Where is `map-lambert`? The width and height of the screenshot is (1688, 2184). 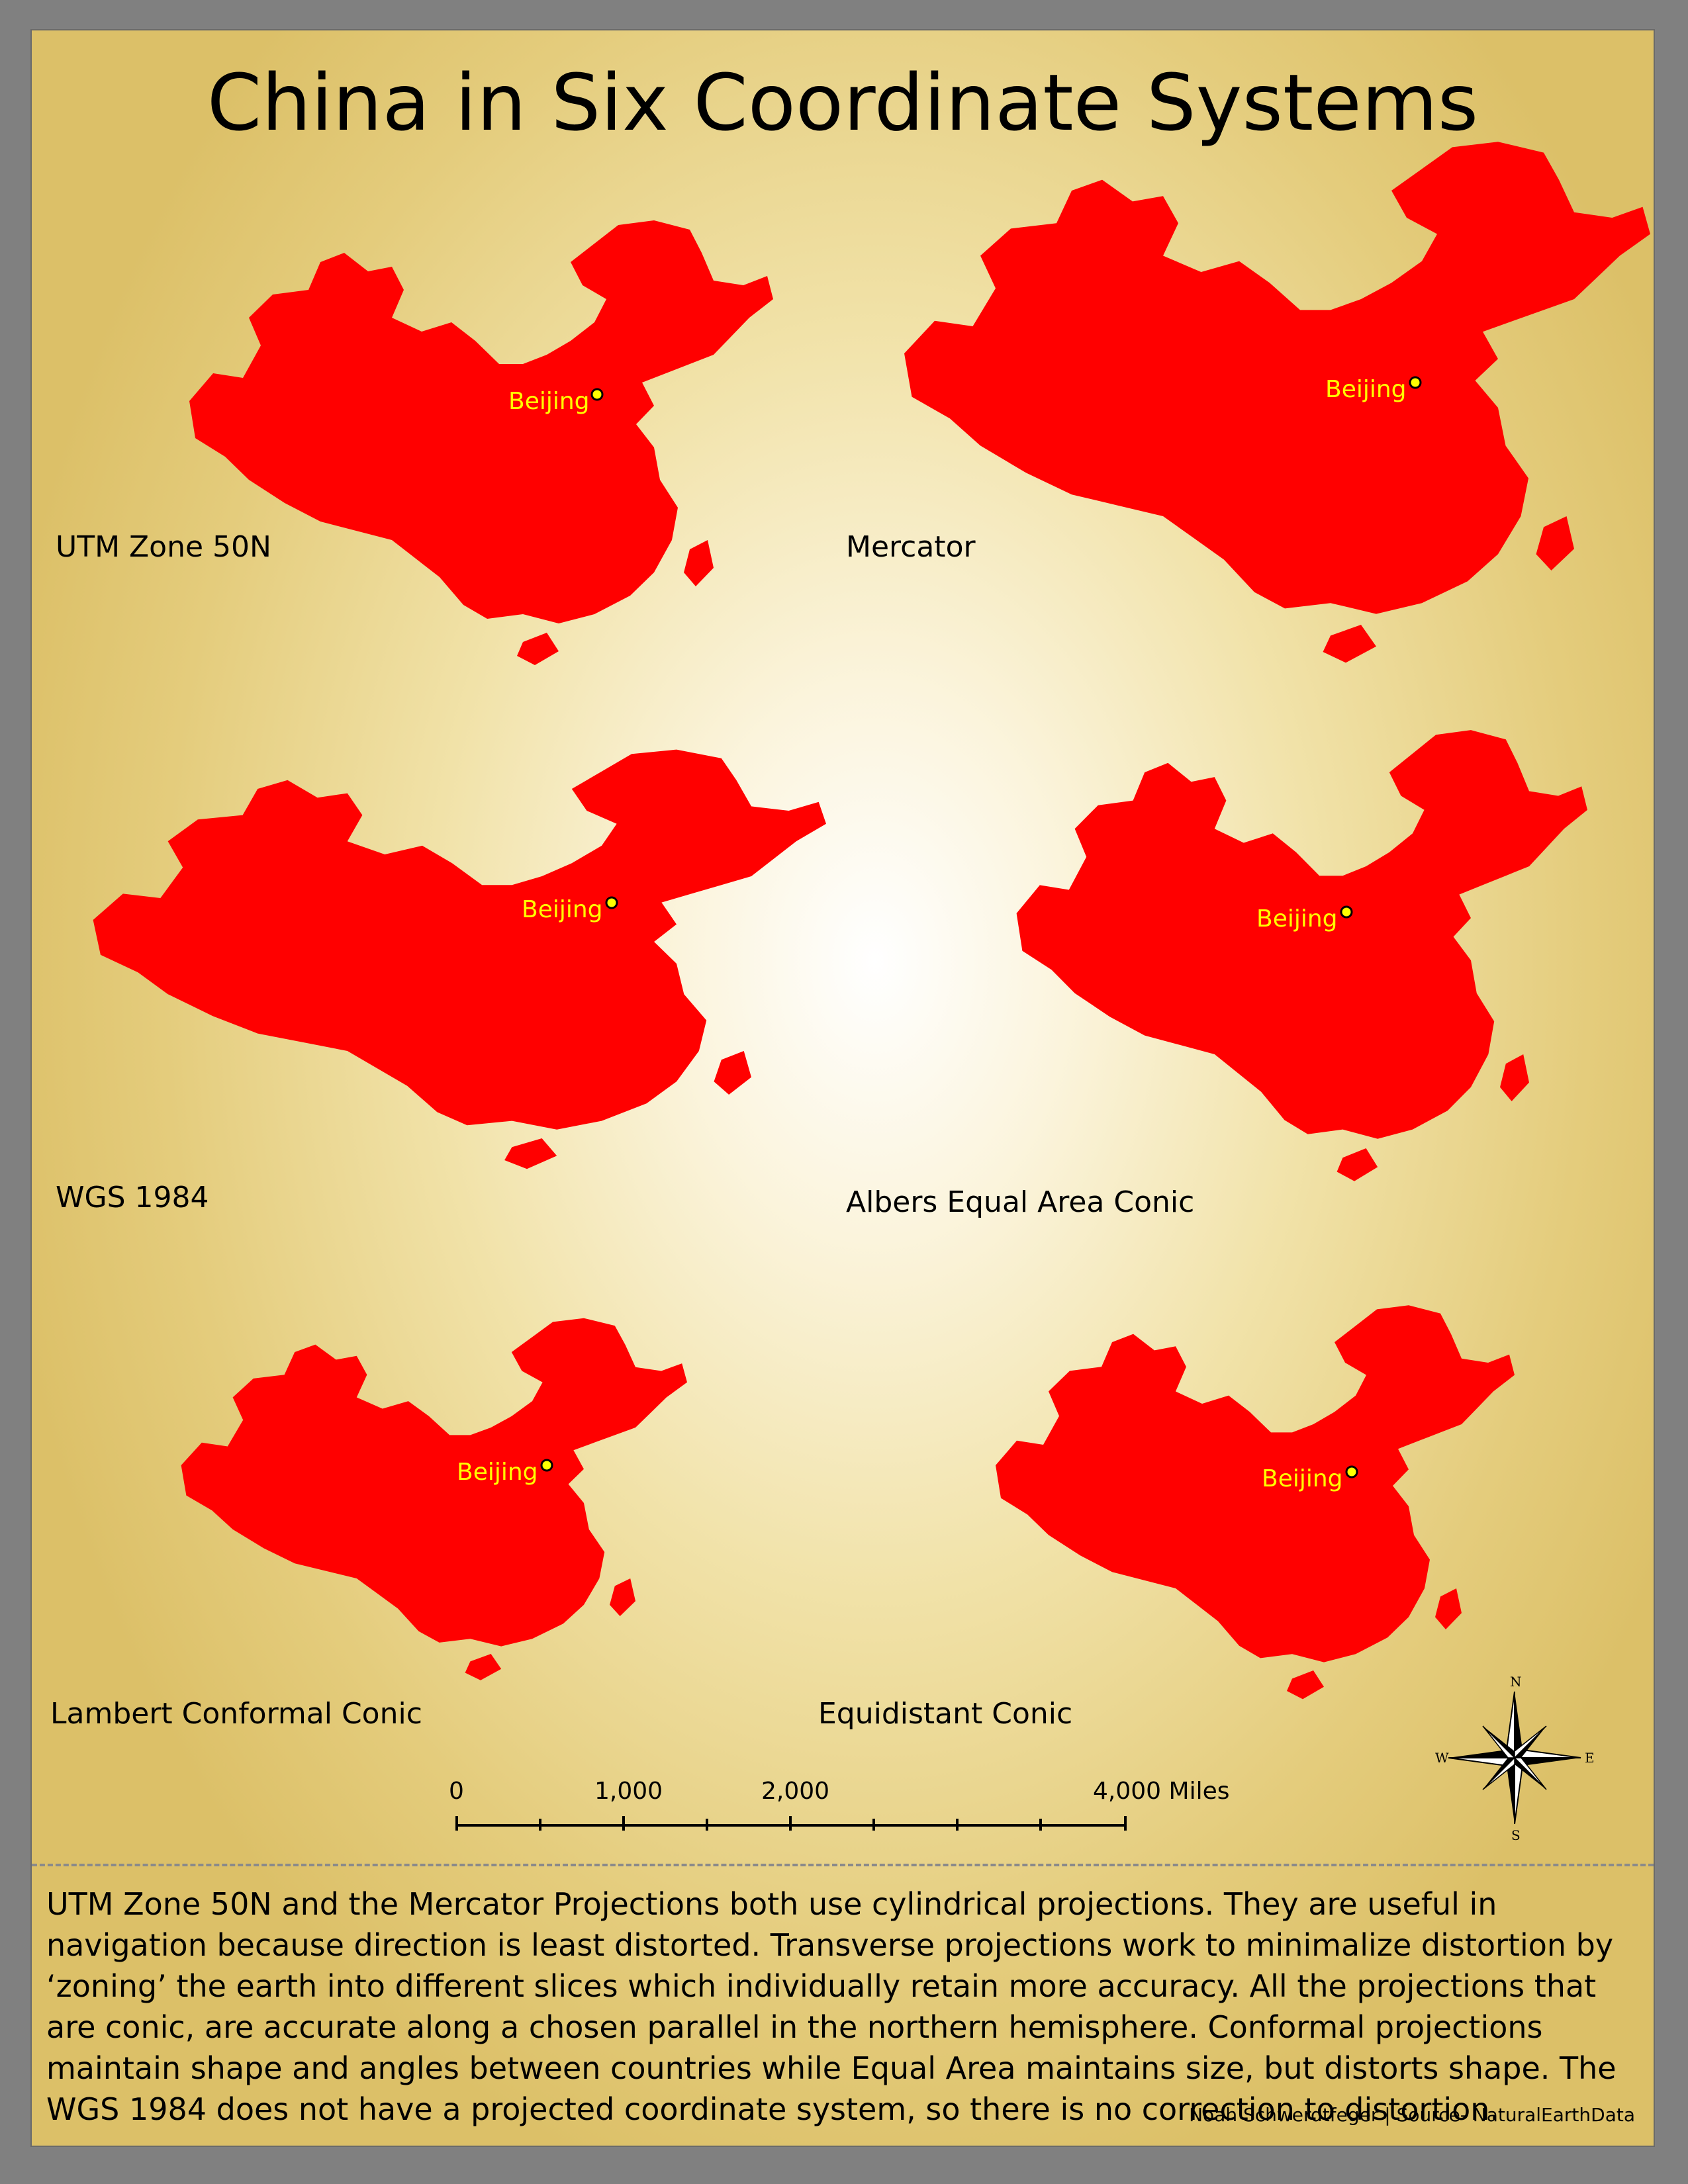 map-lambert is located at coordinates (429, 1503).